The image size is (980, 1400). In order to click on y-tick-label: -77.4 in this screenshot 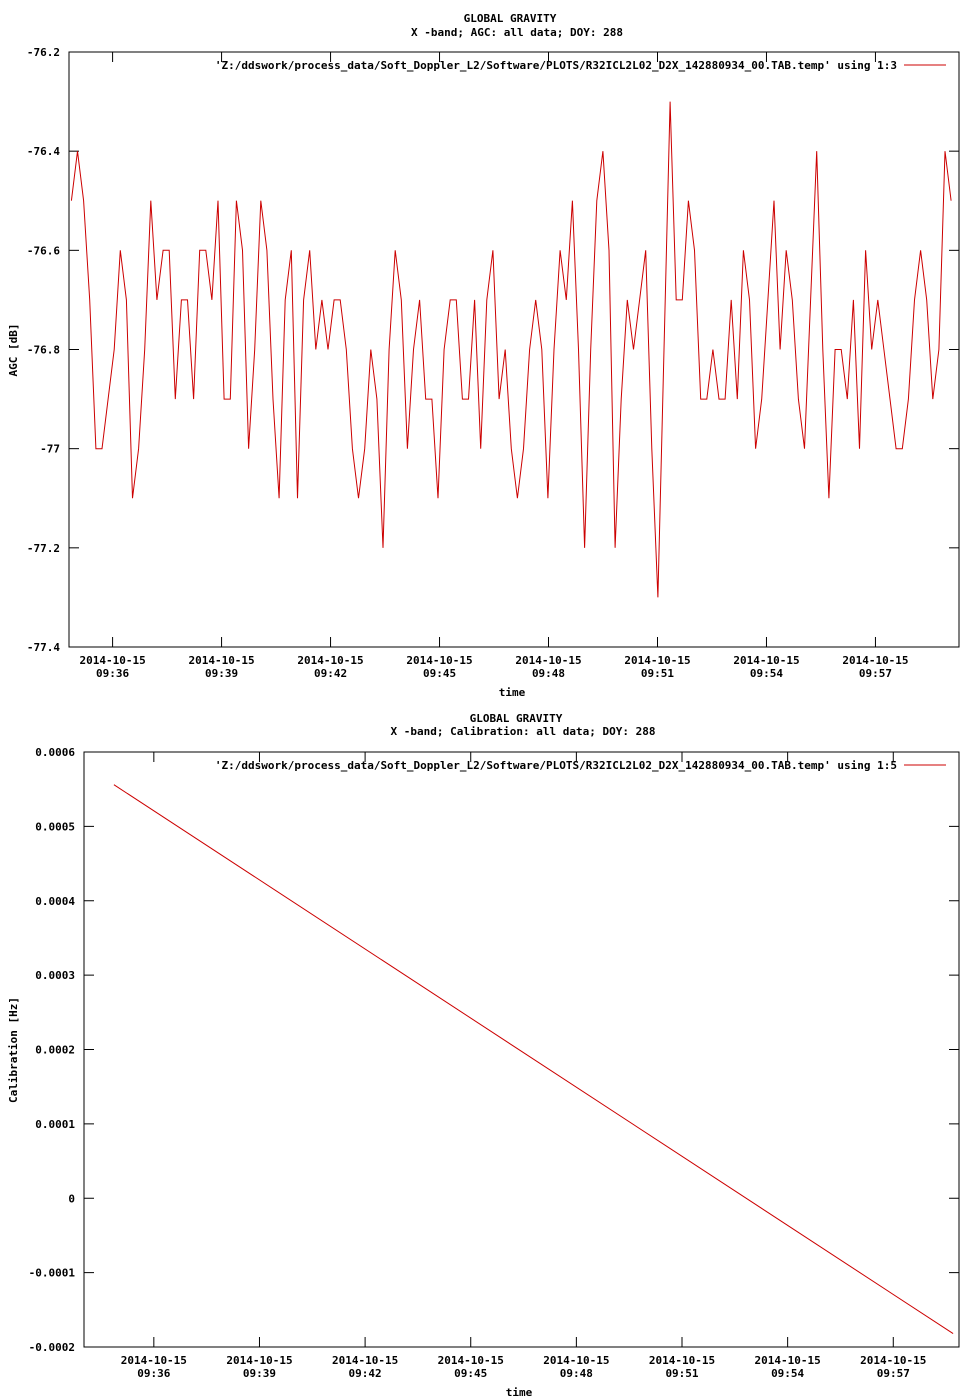, I will do `click(43, 647)`.